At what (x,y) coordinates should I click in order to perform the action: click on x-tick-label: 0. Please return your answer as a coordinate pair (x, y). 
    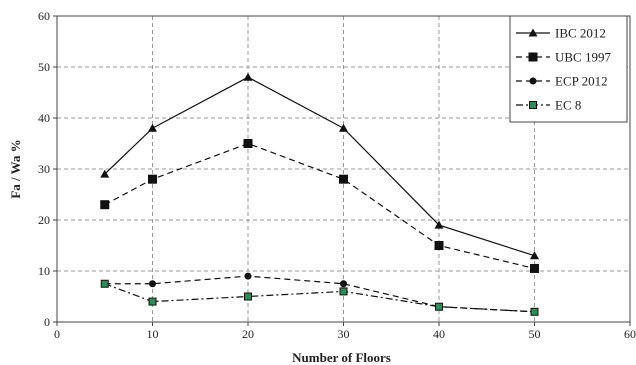
    Looking at the image, I should click on (57, 334).